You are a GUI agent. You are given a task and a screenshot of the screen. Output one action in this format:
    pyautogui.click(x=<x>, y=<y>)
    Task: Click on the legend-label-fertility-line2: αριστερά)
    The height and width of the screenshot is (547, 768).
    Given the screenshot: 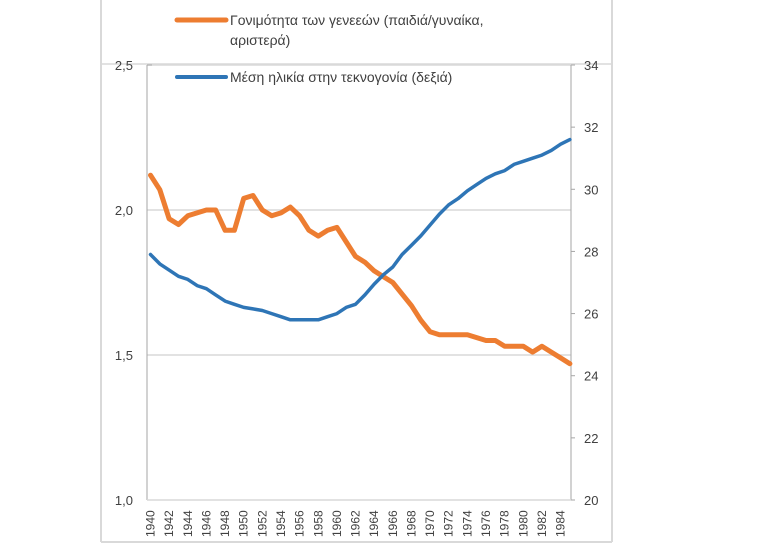 What is the action you would take?
    pyautogui.click(x=260, y=40)
    